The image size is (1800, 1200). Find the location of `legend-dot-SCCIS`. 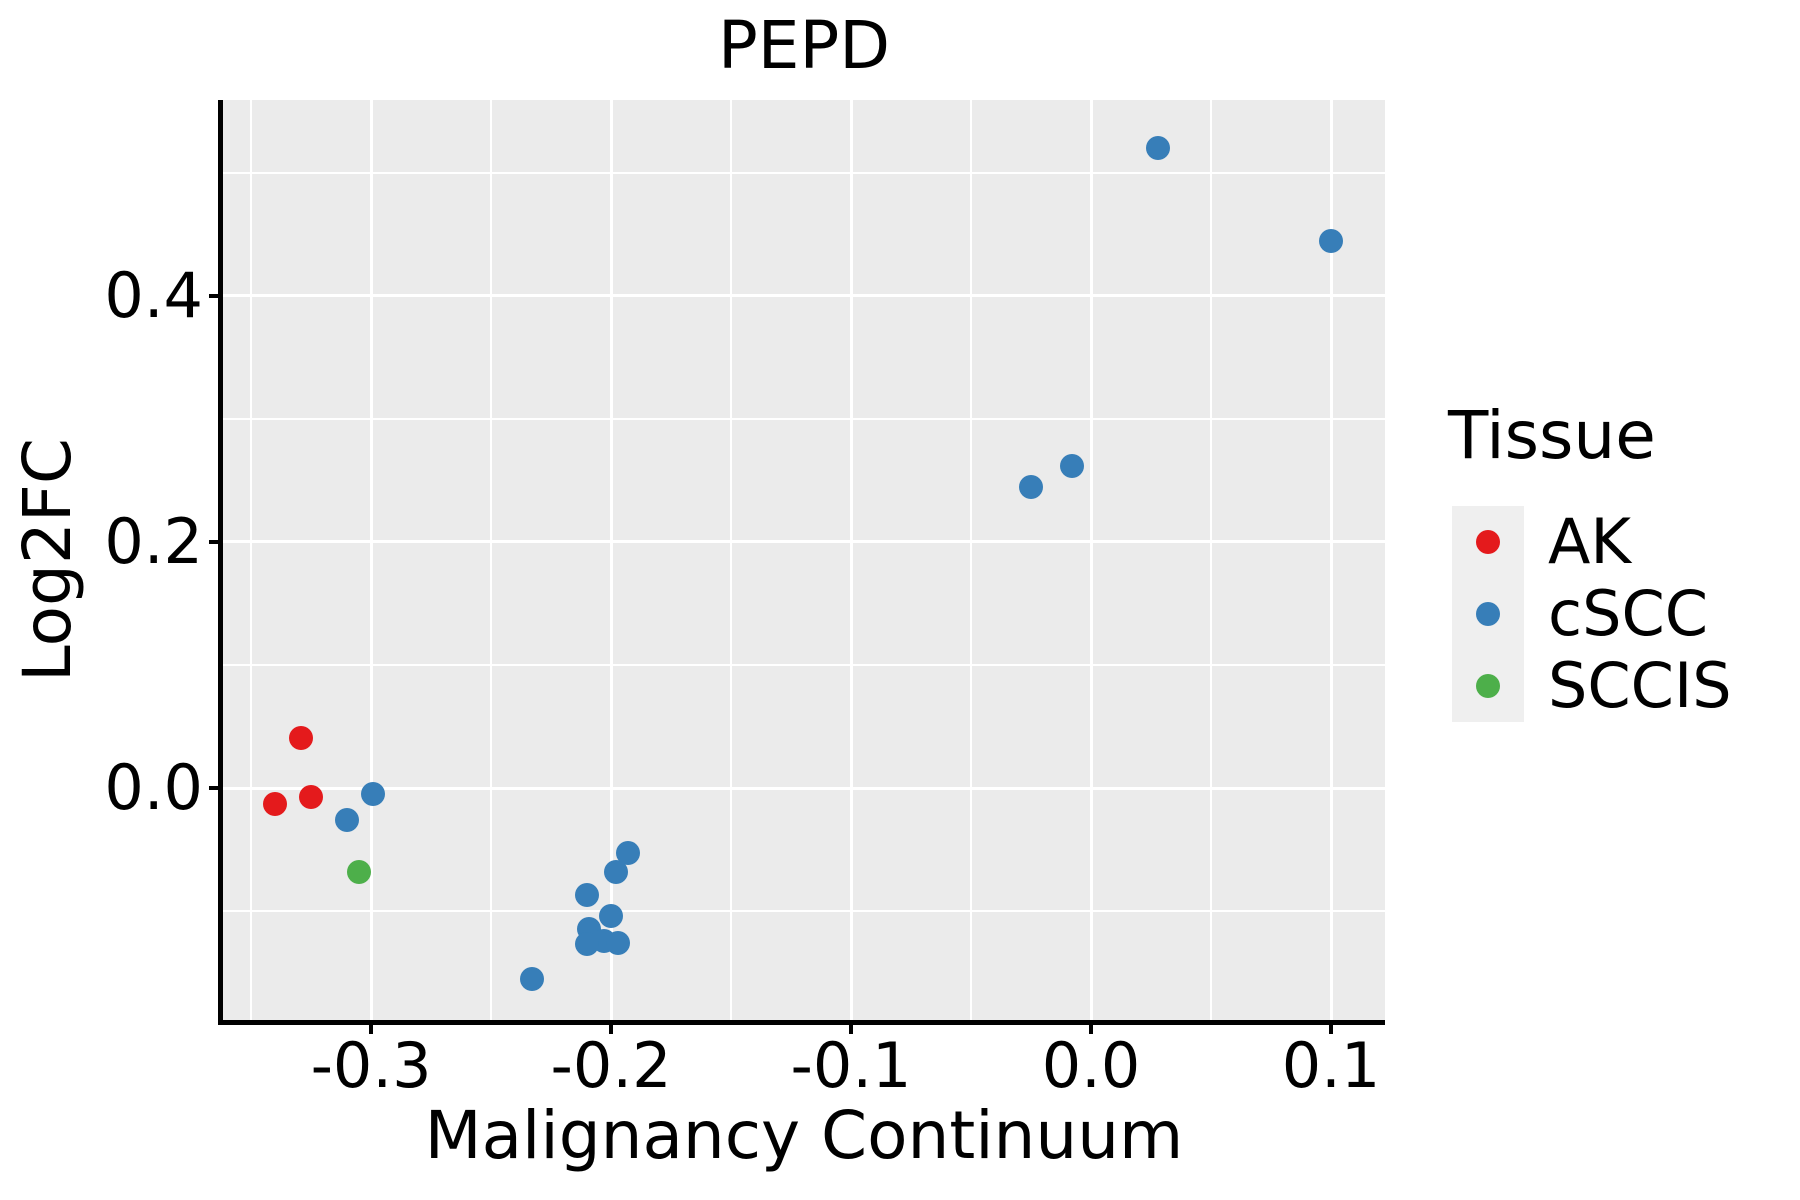

legend-dot-SCCIS is located at coordinates (1488, 686).